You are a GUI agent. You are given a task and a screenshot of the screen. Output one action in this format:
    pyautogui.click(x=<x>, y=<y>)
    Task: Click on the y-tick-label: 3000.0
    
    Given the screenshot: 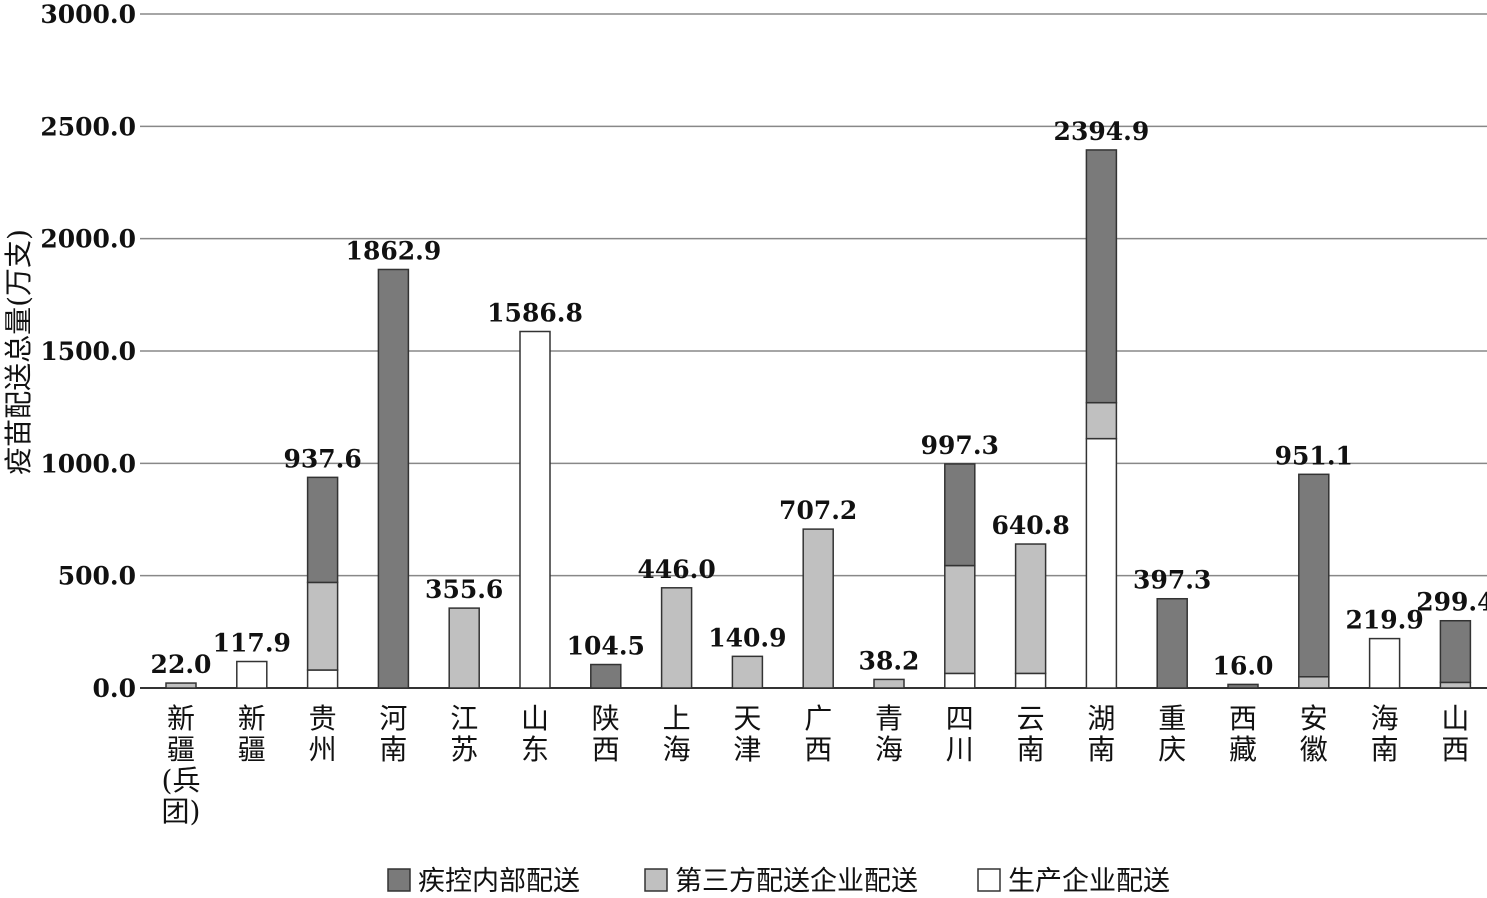 What is the action you would take?
    pyautogui.click(x=88, y=14)
    